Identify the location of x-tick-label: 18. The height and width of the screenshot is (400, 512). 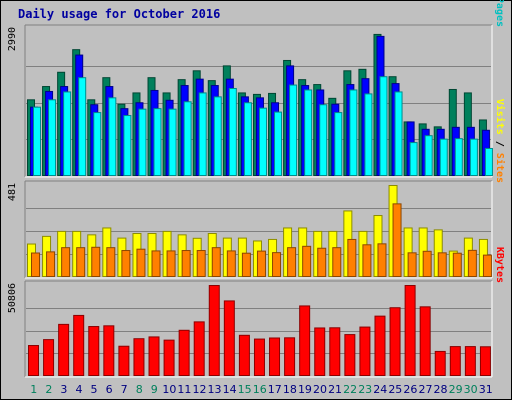
(290, 389).